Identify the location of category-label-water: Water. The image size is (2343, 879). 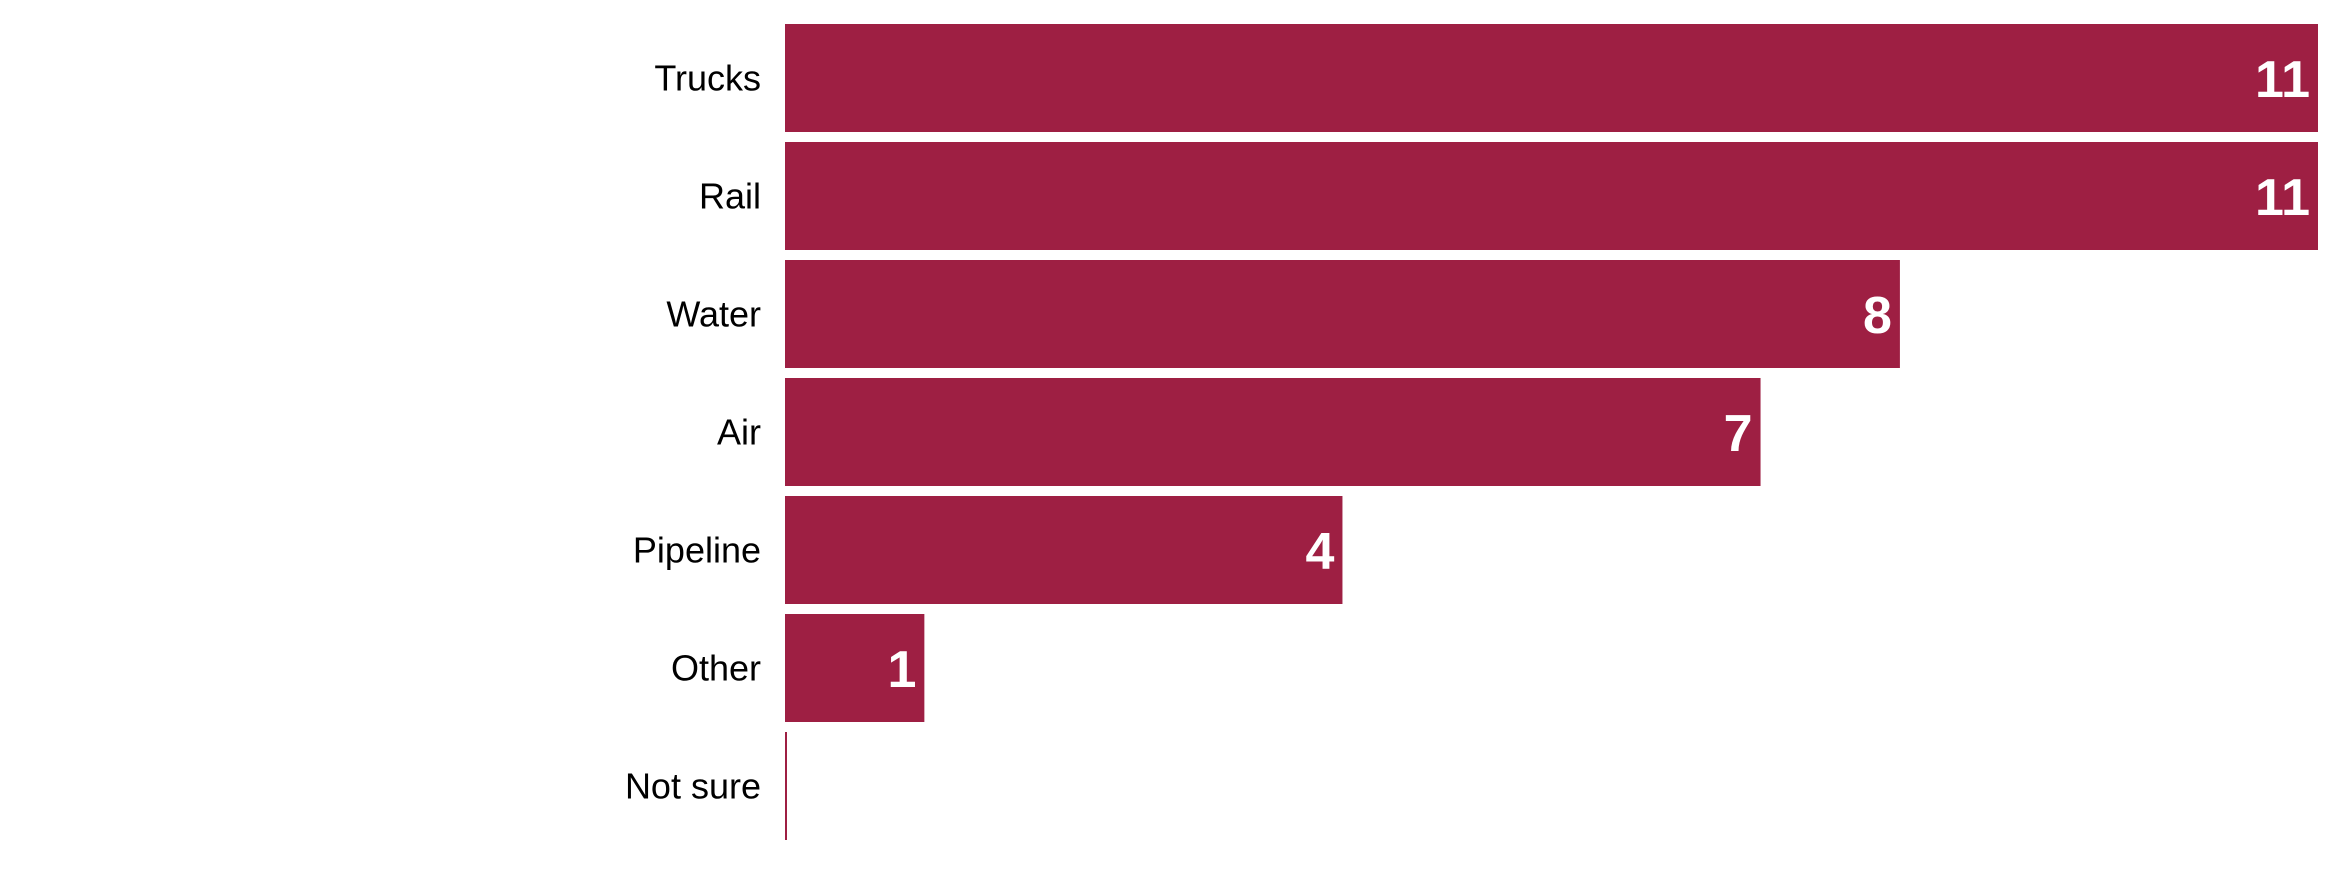
(713, 314).